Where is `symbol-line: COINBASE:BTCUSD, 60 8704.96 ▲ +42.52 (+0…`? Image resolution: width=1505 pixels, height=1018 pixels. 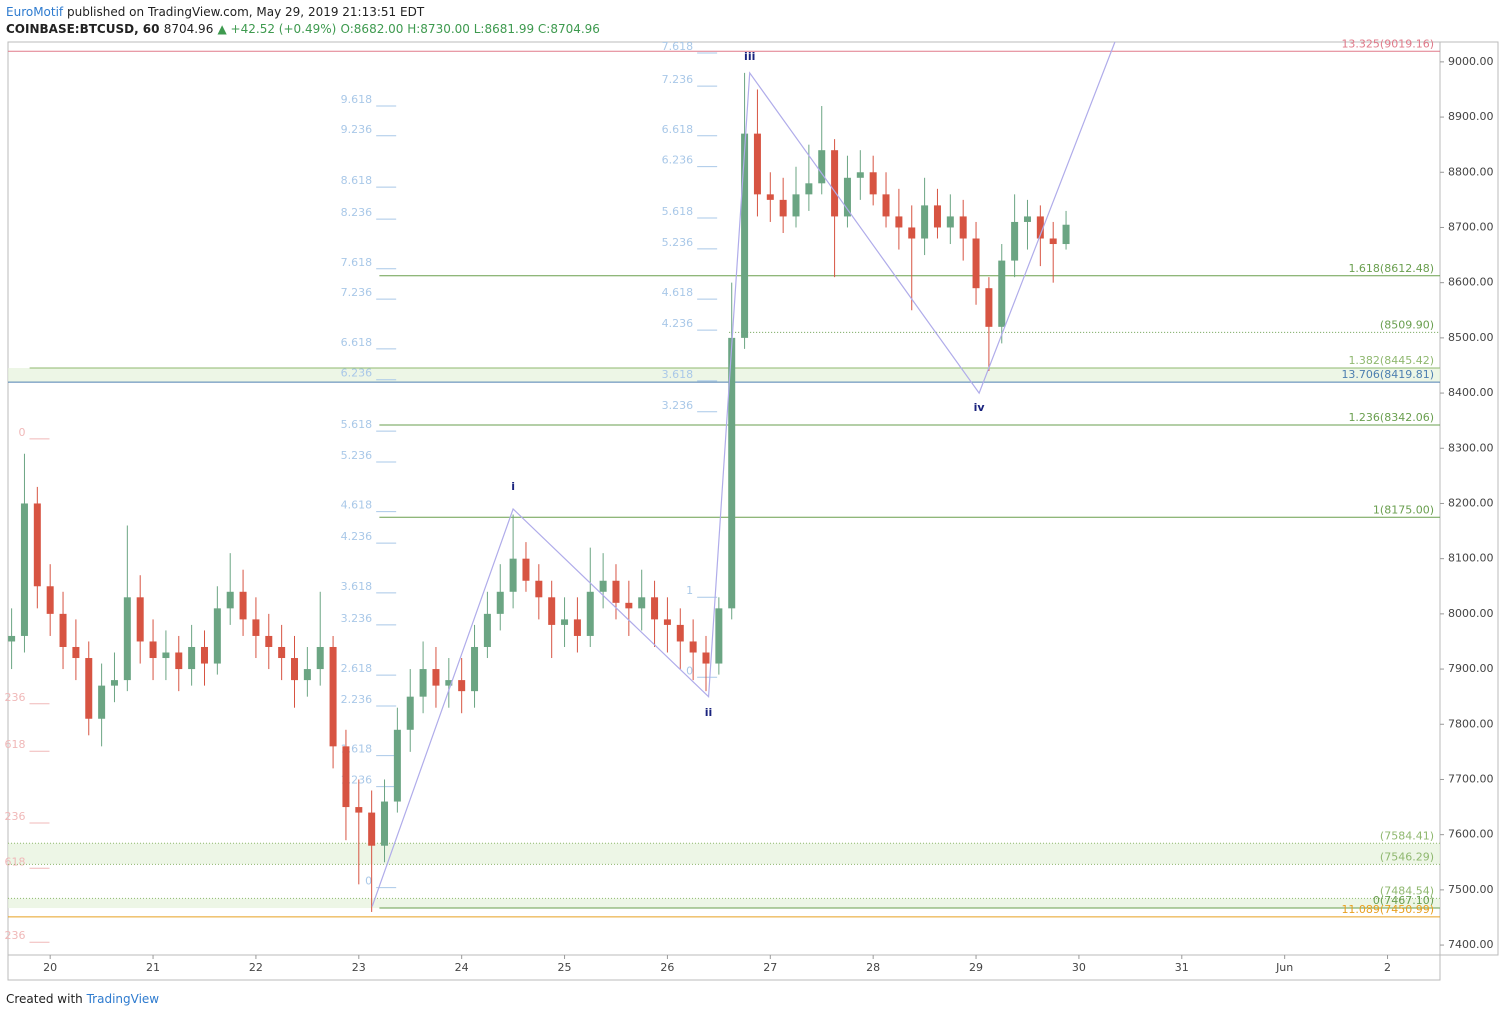 symbol-line: COINBASE:BTCUSD, 60 8704.96 ▲ +42.52 (+0… is located at coordinates (303, 29).